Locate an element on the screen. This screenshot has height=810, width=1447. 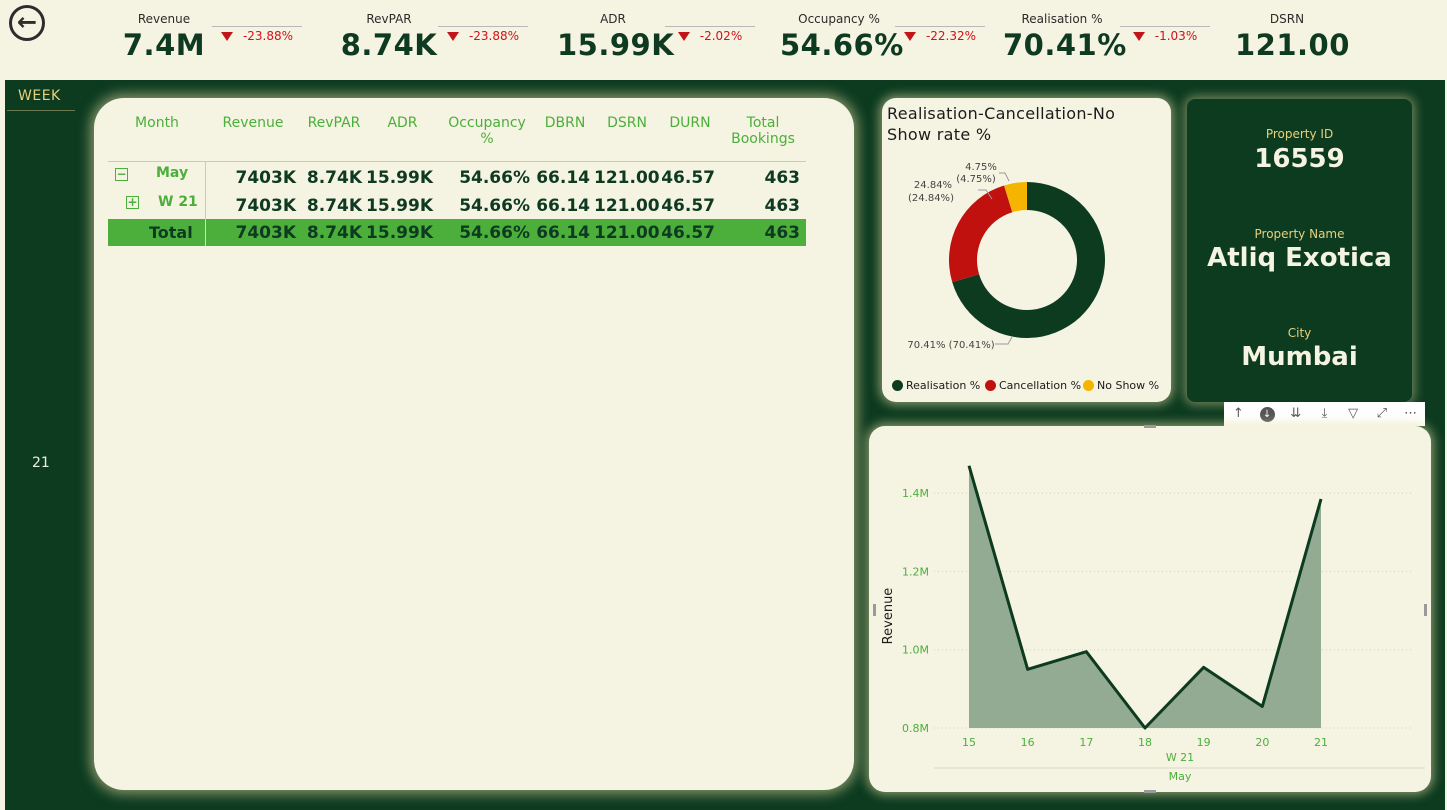
cell-adr: 15.99K is located at coordinates (399, 178).